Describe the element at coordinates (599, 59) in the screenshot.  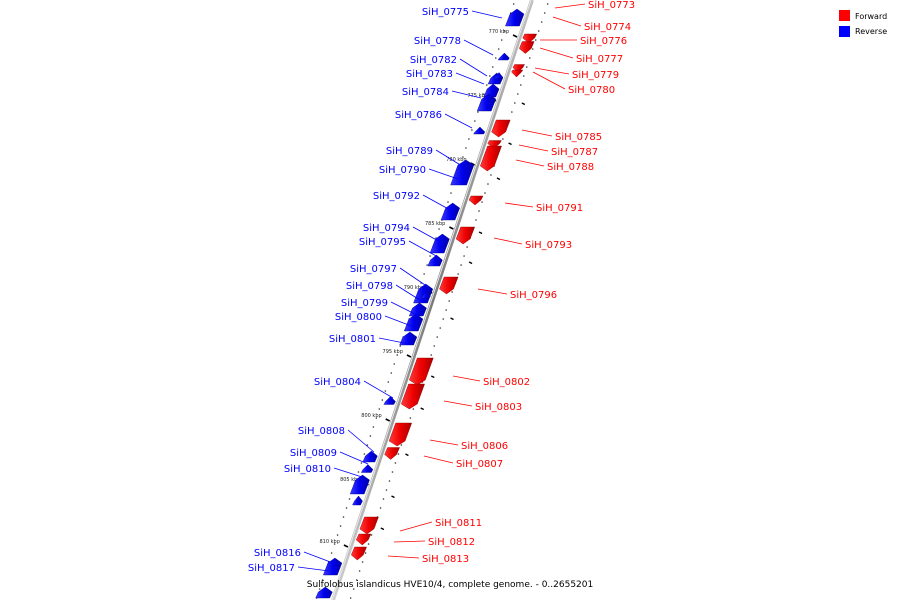
I see `forward-gene-label: SiH_0777` at that location.